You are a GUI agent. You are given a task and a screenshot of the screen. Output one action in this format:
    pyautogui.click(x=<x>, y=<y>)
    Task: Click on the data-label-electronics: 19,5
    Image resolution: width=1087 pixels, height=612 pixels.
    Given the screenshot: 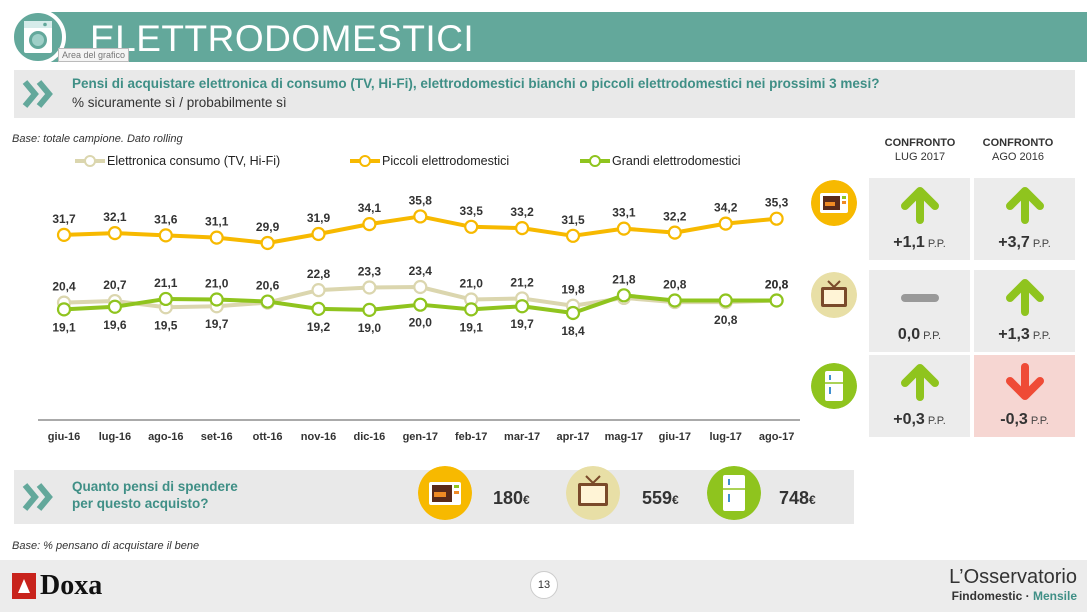 What is the action you would take?
    pyautogui.click(x=166, y=325)
    